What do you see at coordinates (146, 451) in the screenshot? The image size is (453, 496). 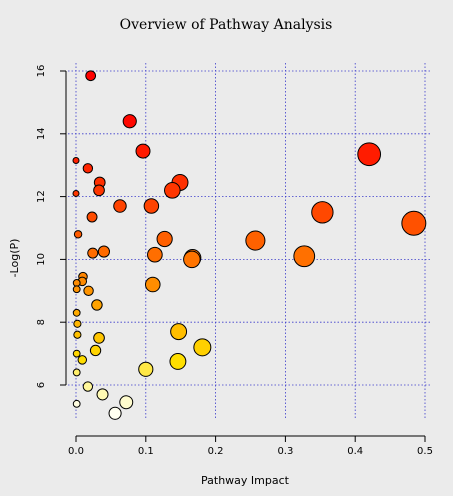 I see `x-tick-label-1: 0.1` at bounding box center [146, 451].